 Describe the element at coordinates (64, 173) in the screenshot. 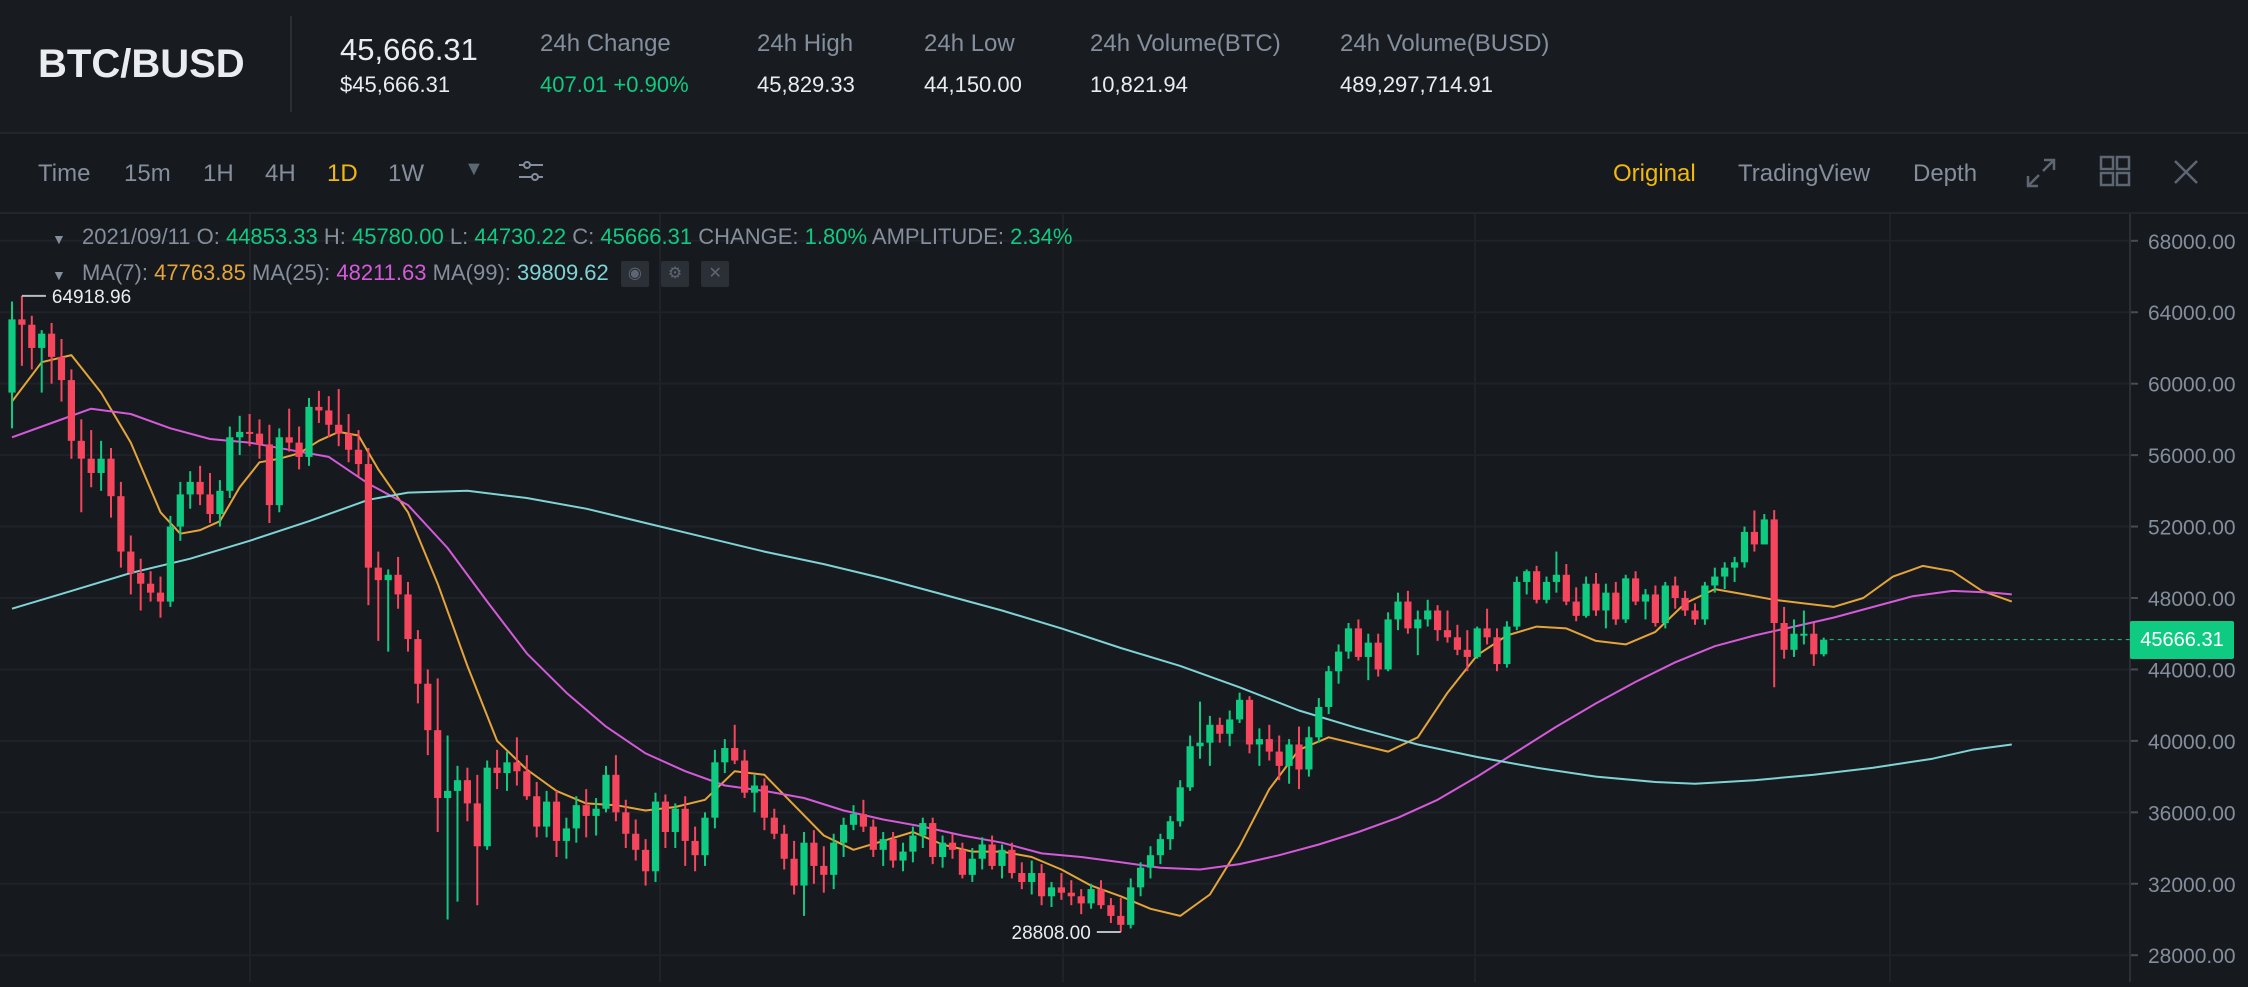

I see `interval-time: Time` at that location.